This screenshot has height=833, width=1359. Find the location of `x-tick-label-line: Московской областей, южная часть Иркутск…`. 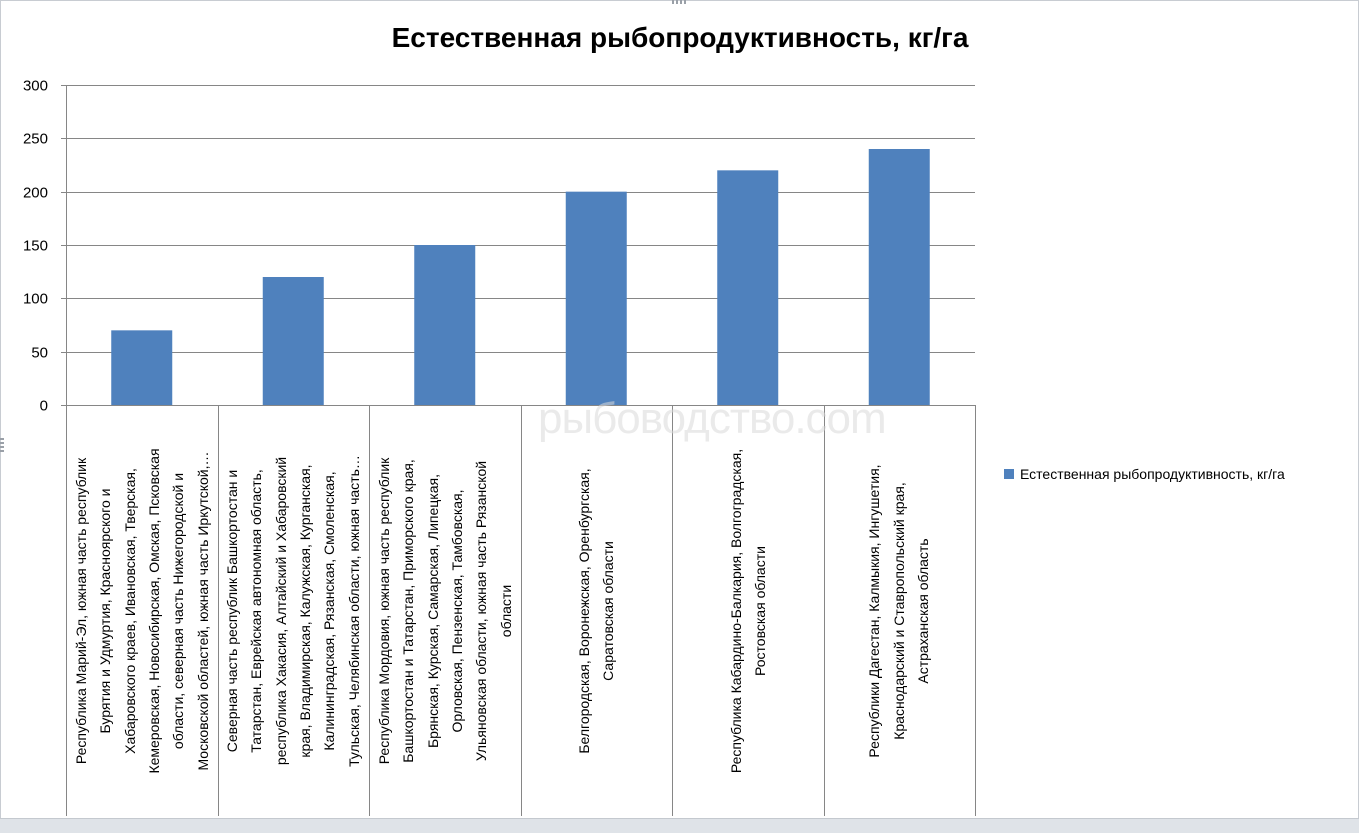

x-tick-label-line: Московской областей, южная часть Иркутск… is located at coordinates (202, 610).